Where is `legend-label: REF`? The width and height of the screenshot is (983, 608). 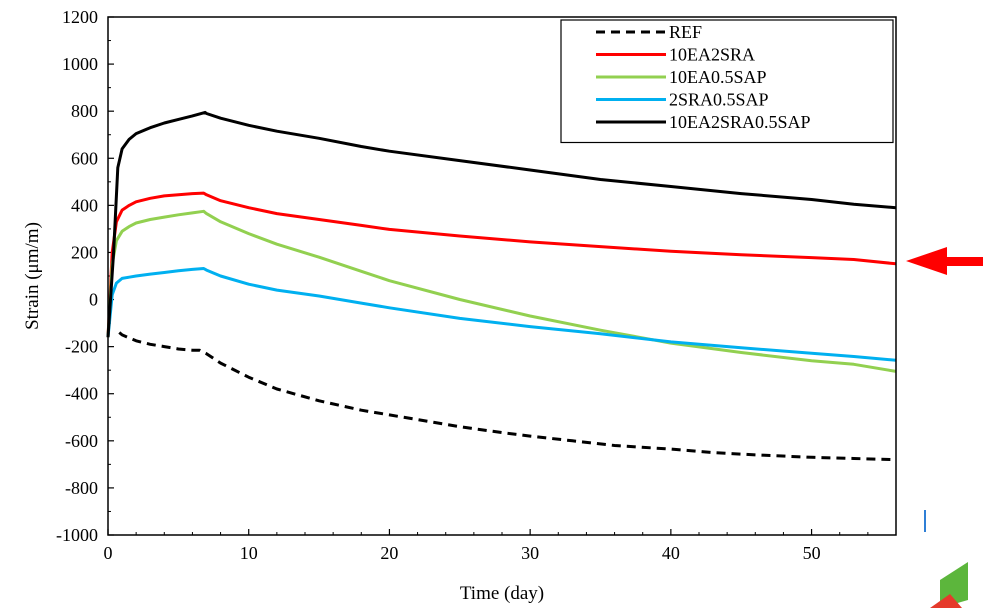 legend-label: REF is located at coordinates (685, 32).